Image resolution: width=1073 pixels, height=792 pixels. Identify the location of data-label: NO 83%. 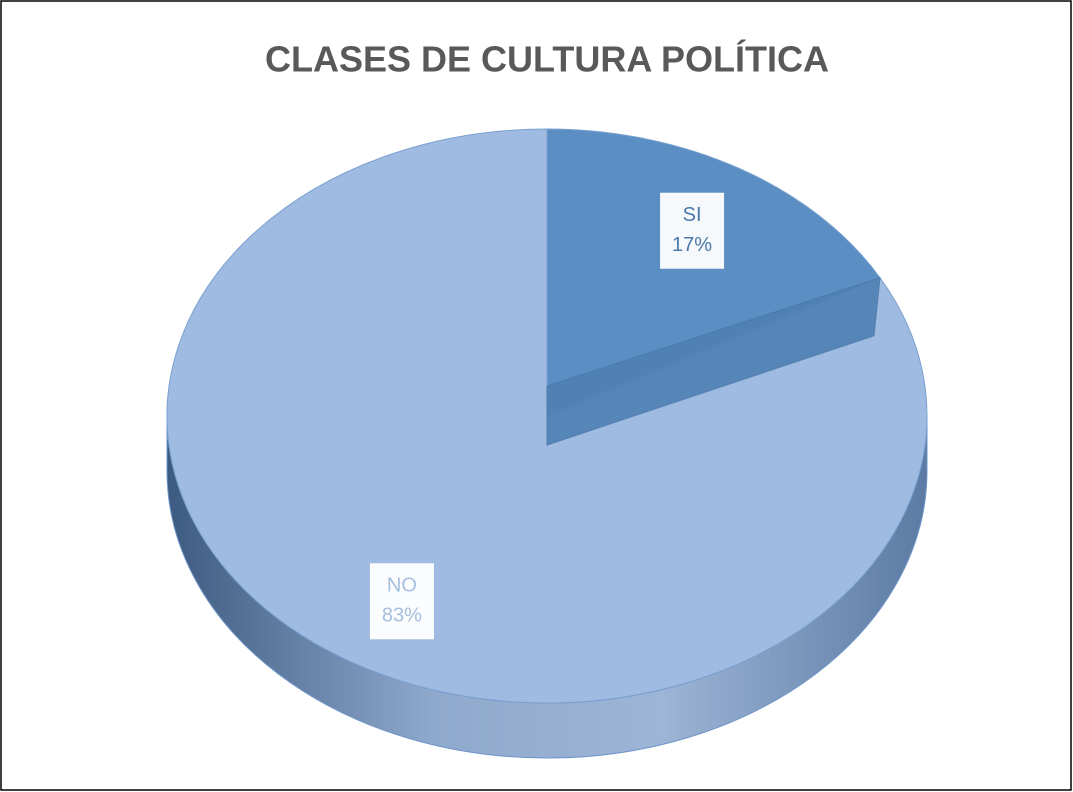
(401, 601).